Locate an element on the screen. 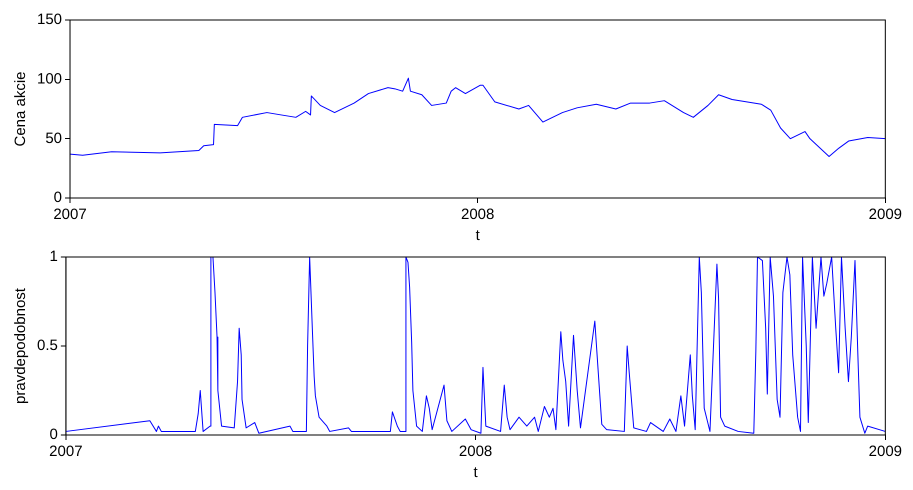  y-tick-label: 1 is located at coordinates (54, 257).